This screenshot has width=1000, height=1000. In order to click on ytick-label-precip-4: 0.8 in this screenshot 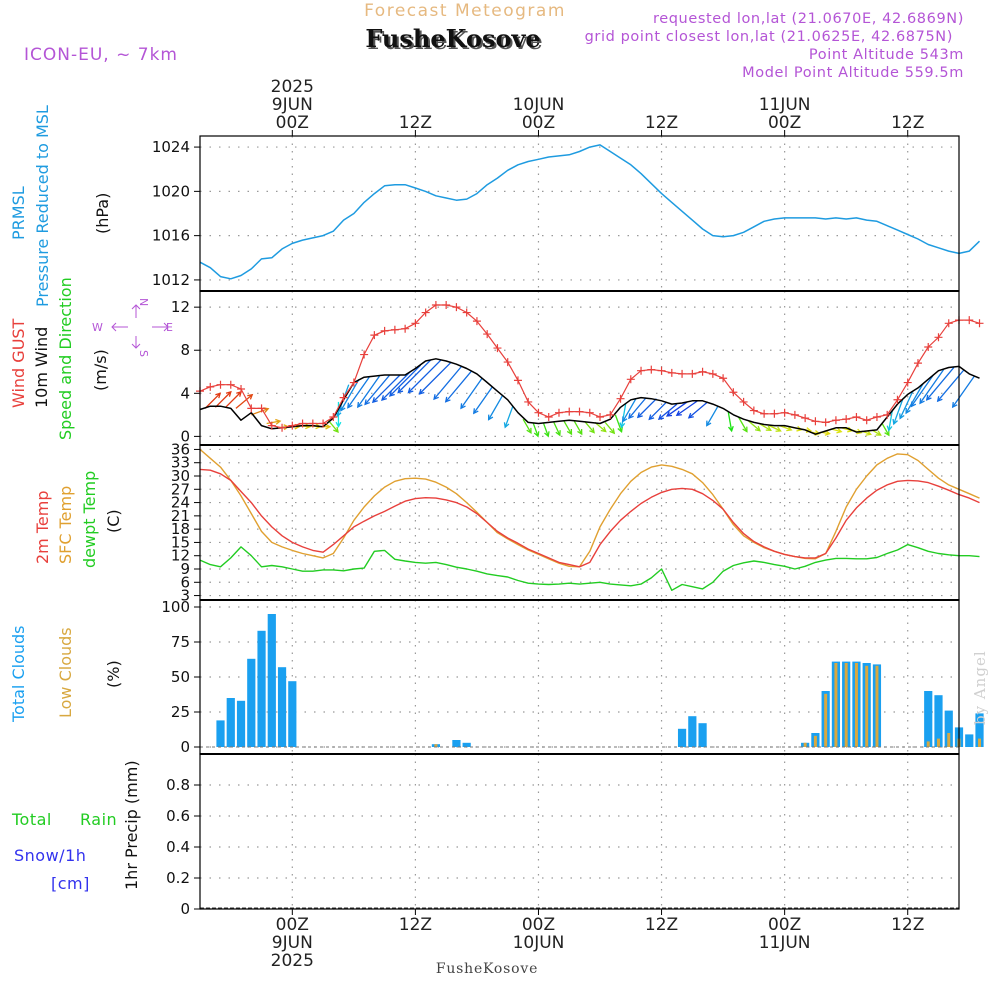, I will do `click(178, 785)`.